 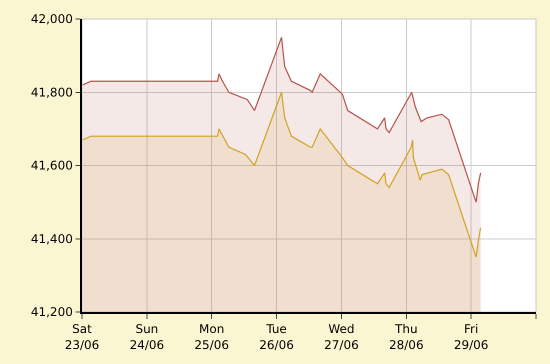 I want to click on x-tick-label: Sun 24/06, so click(x=147, y=337).